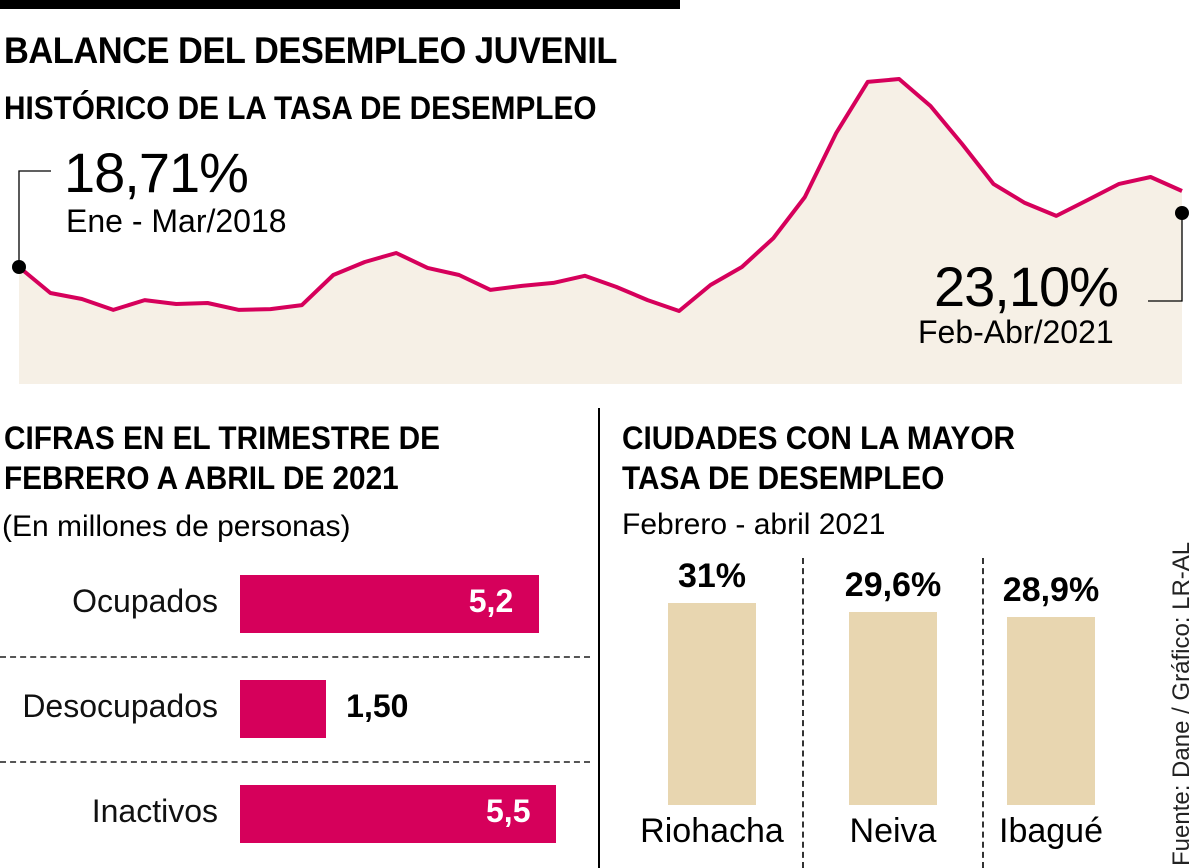 This screenshot has width=1200, height=868. What do you see at coordinates (754, 524) in the screenshot?
I see `vbar-subtitle: Febrero - abril 2021` at bounding box center [754, 524].